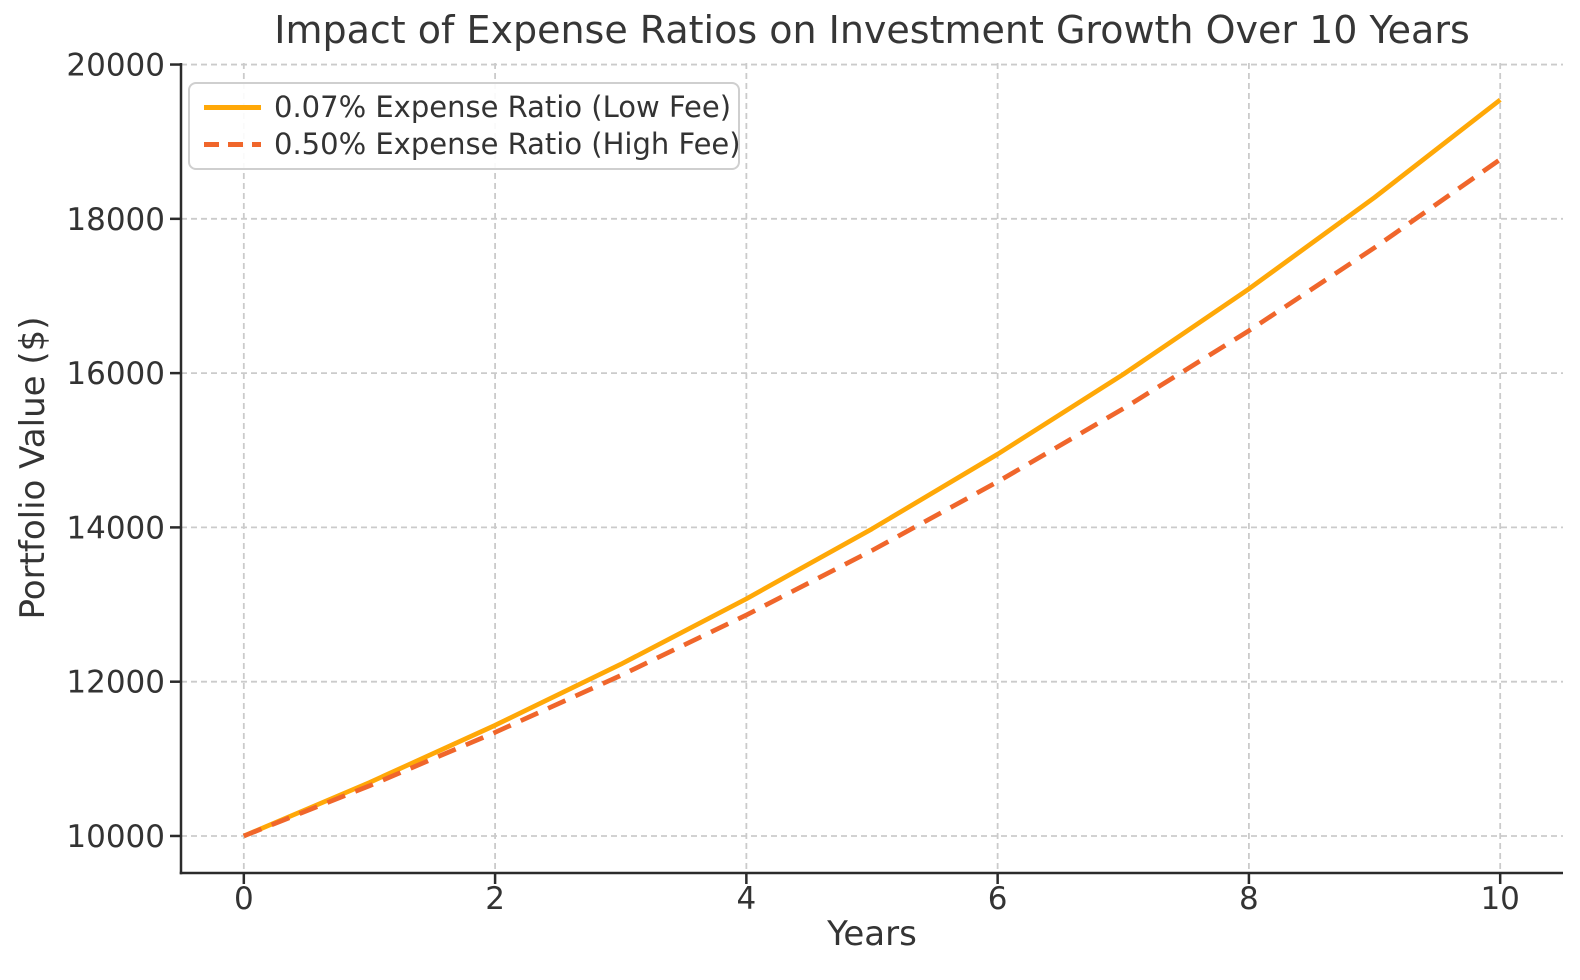 The width and height of the screenshot is (1580, 980). What do you see at coordinates (115, 374) in the screenshot?
I see `y-tick-label: 16000` at bounding box center [115, 374].